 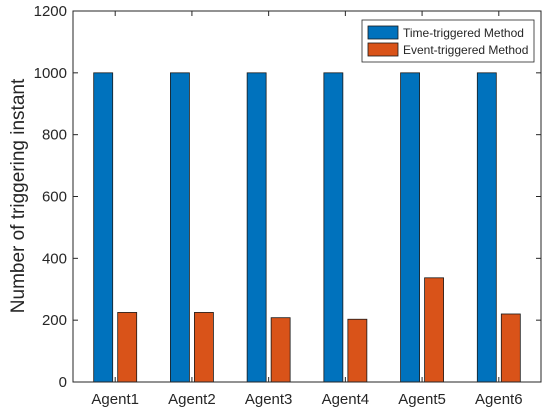 What do you see at coordinates (346, 399) in the screenshot?
I see `x-tick-label-agent4: Agent4` at bounding box center [346, 399].